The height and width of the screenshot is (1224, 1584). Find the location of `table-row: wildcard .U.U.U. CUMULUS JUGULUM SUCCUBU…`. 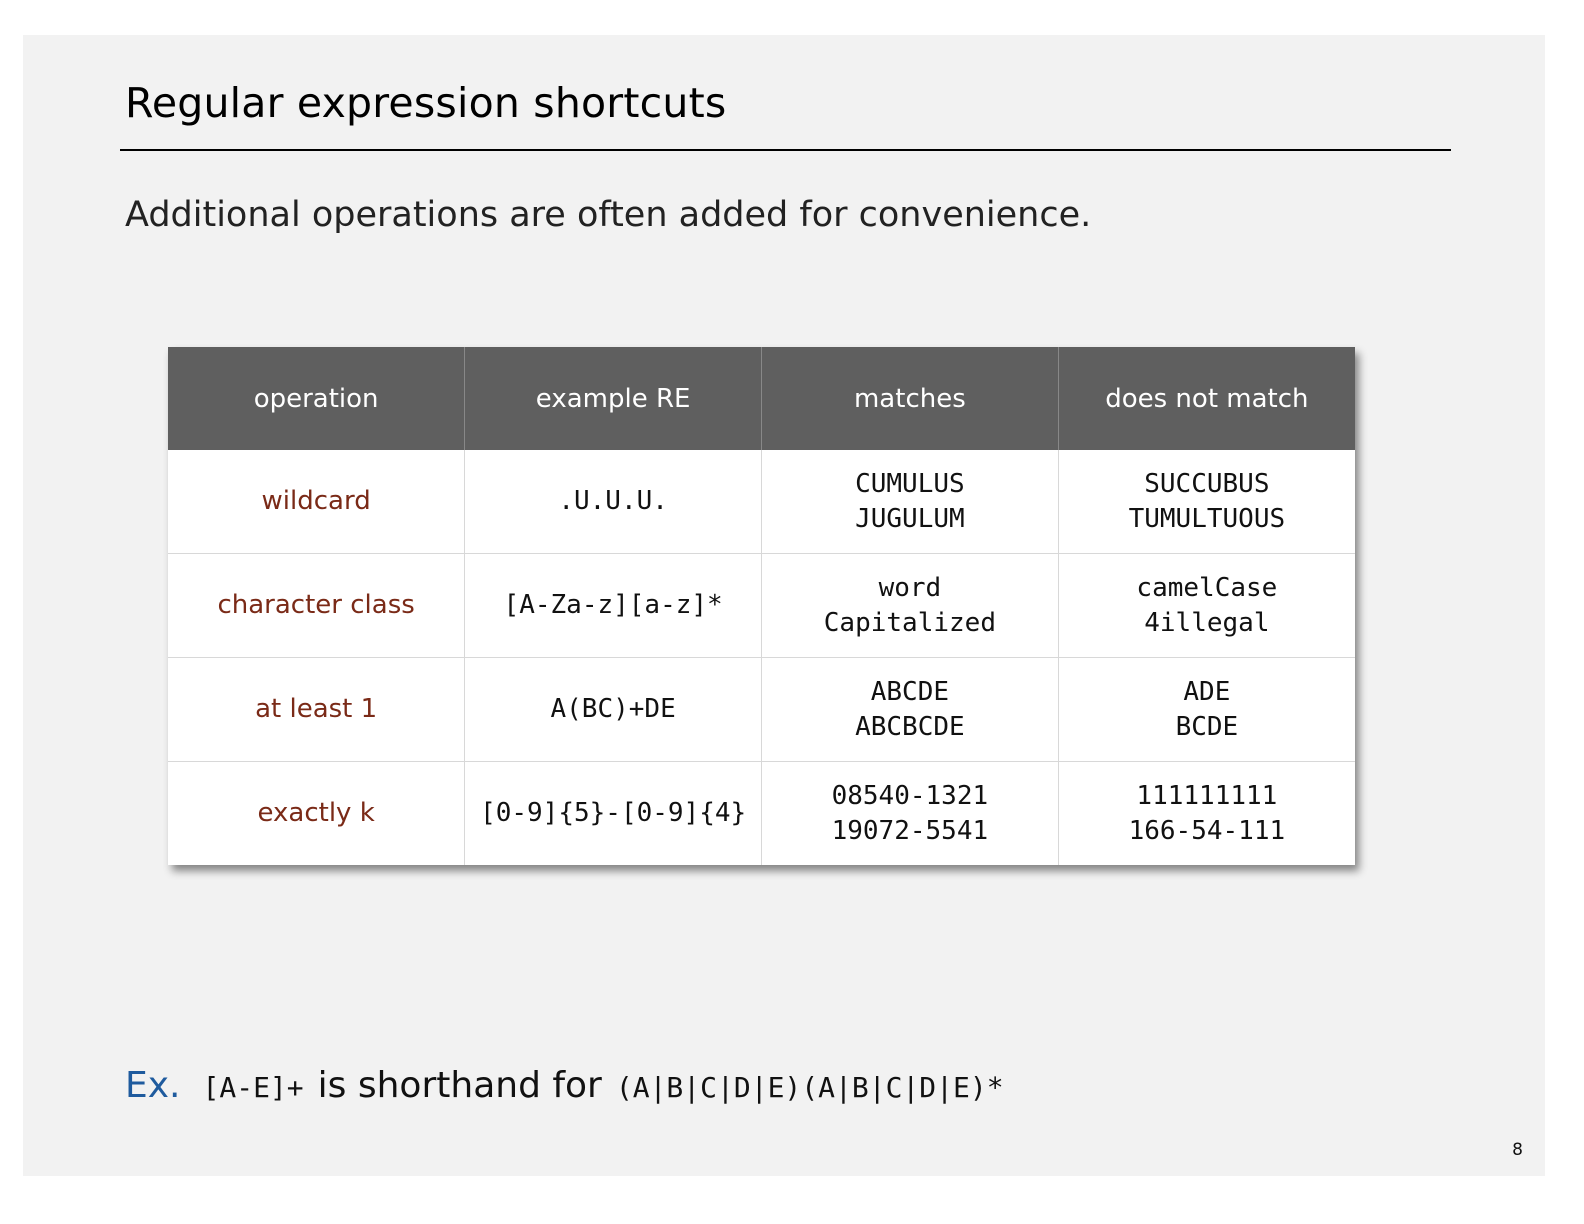

table-row: wildcard .U.U.U. CUMULUS JUGULUM SUCCUBU… is located at coordinates (761, 502).